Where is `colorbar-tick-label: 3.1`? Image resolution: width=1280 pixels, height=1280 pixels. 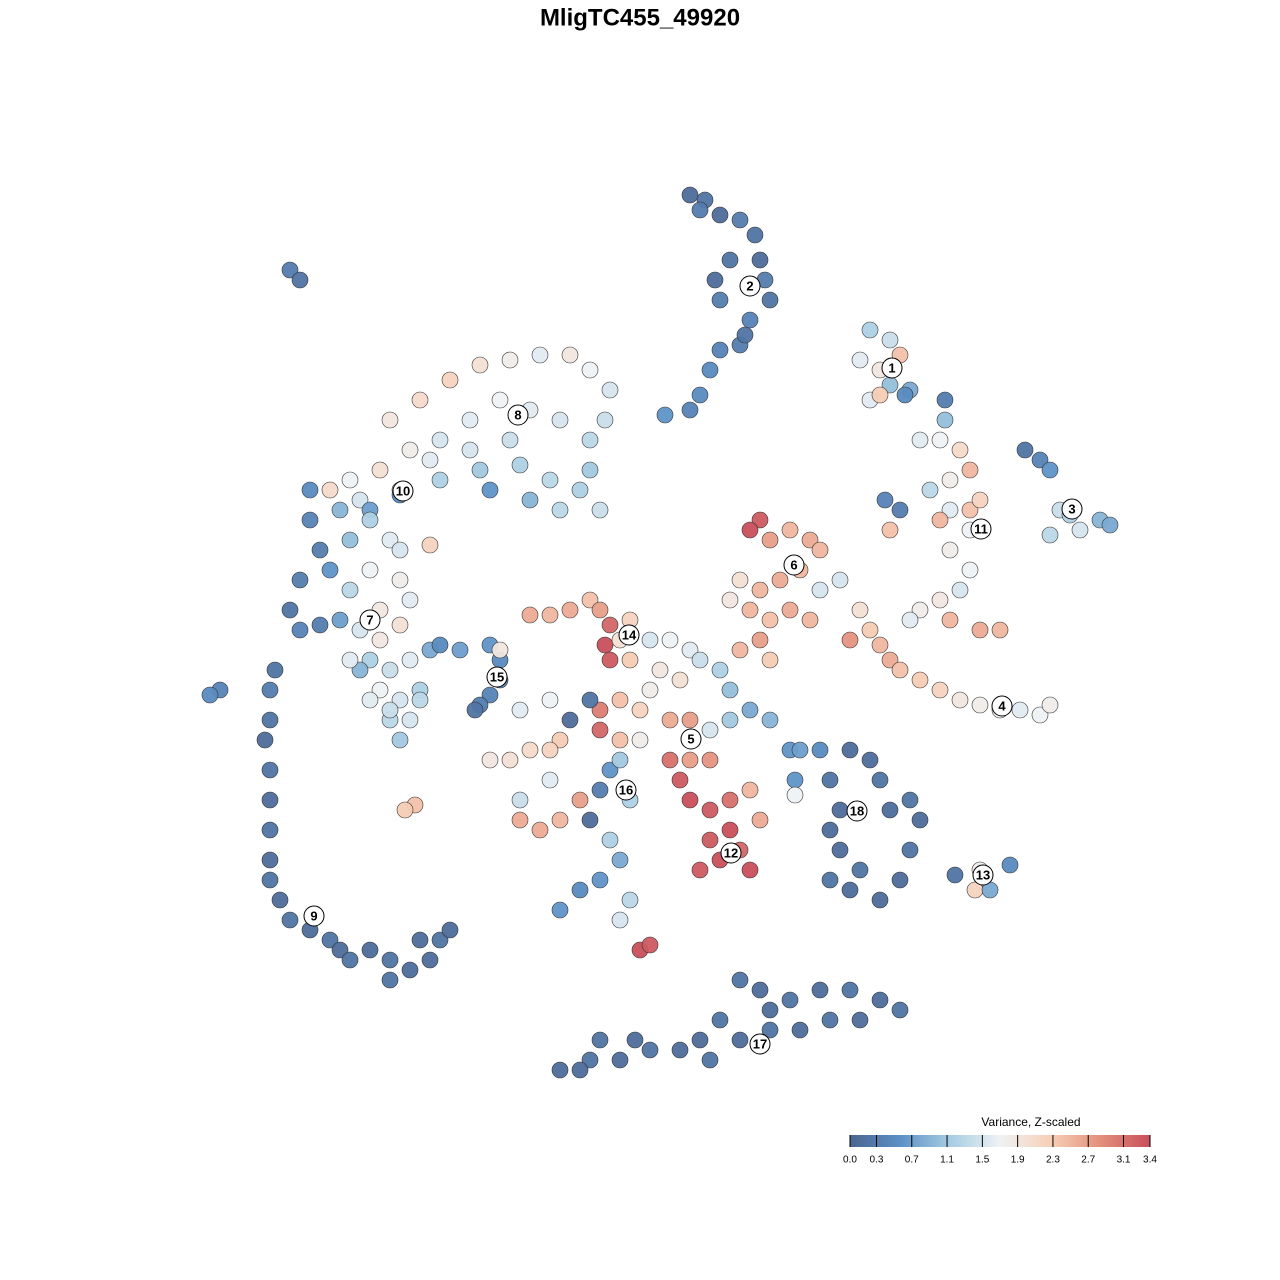 colorbar-tick-label: 3.1 is located at coordinates (1124, 1160).